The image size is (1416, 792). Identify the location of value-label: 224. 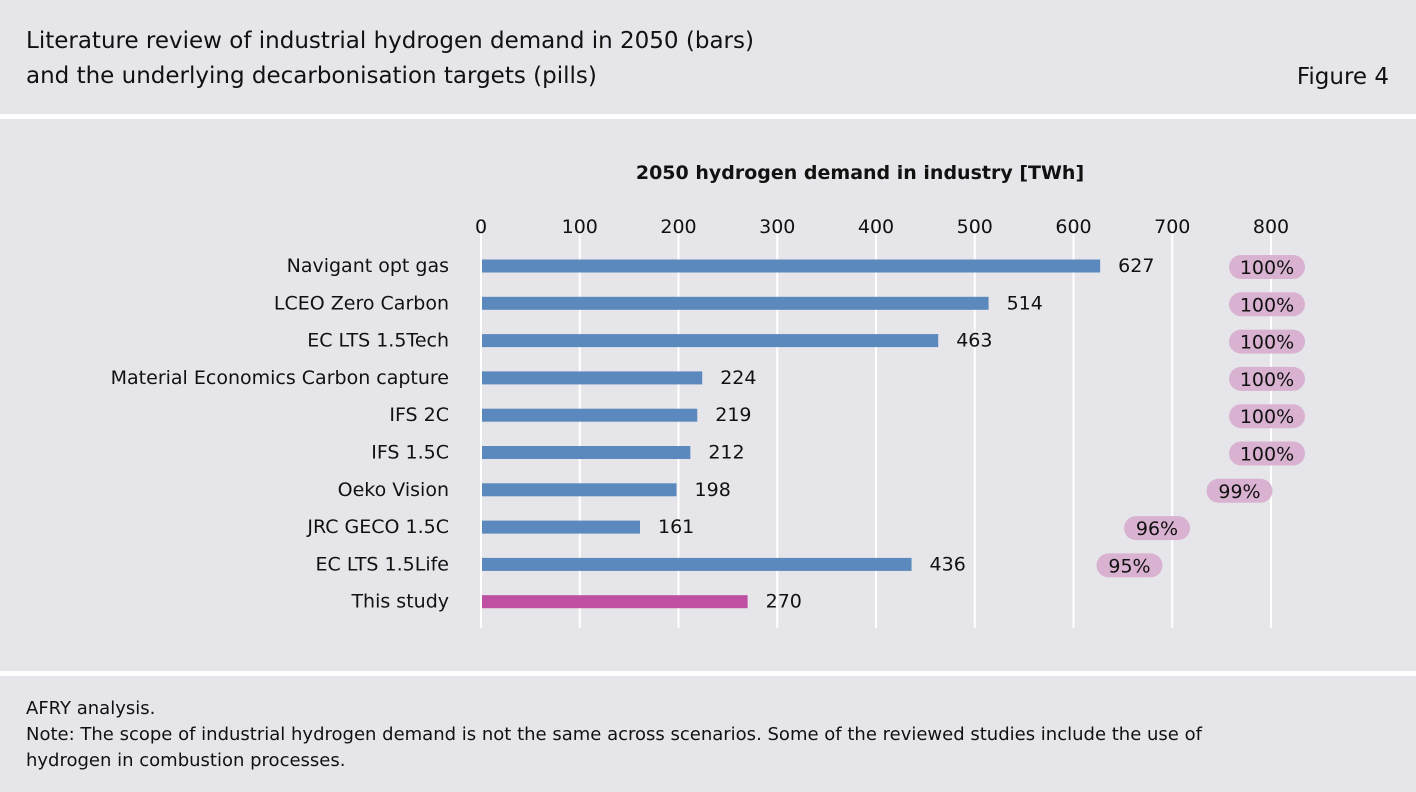
(738, 378).